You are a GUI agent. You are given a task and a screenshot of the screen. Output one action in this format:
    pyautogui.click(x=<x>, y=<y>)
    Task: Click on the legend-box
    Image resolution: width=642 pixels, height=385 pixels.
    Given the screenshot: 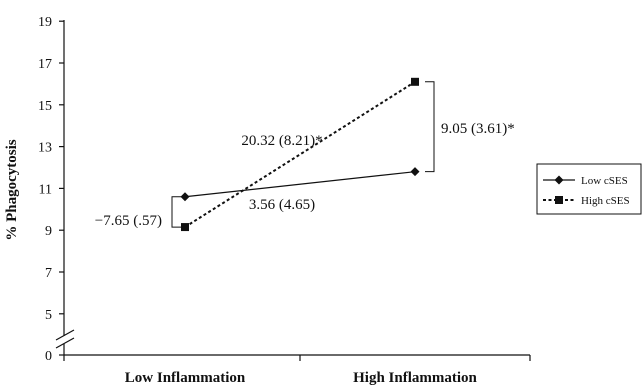 What is the action you would take?
    pyautogui.click(x=589, y=189)
    